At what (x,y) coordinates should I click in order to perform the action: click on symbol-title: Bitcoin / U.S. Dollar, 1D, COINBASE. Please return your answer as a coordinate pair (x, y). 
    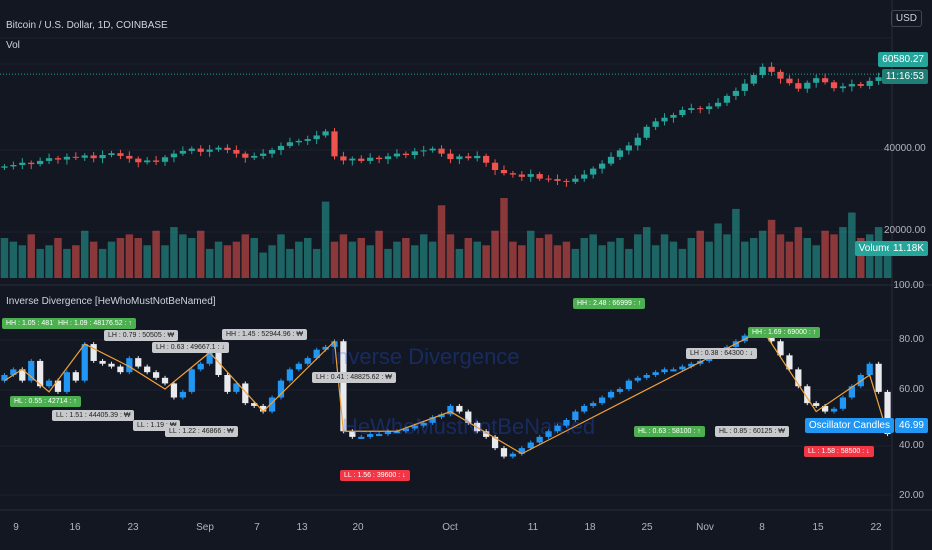
    Looking at the image, I should click on (87, 25).